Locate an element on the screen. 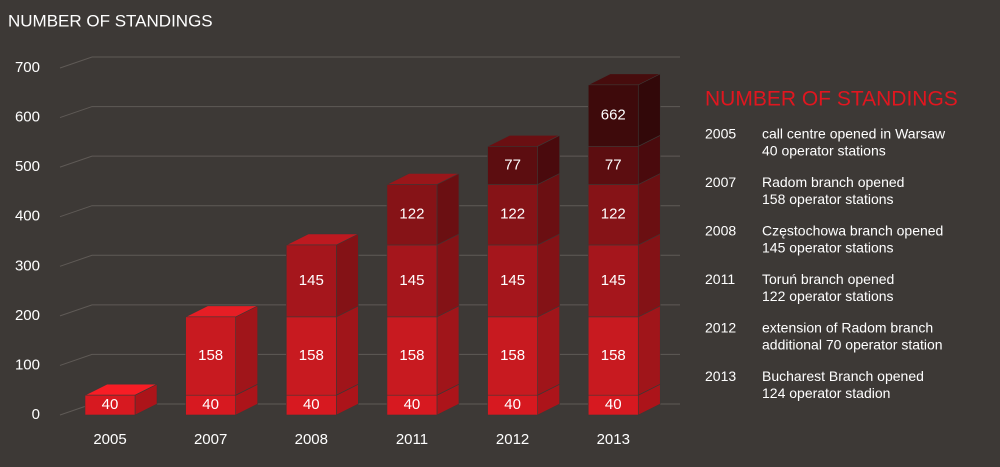 The width and height of the screenshot is (1000, 467). note-text: additional 70 operator station is located at coordinates (852, 345).